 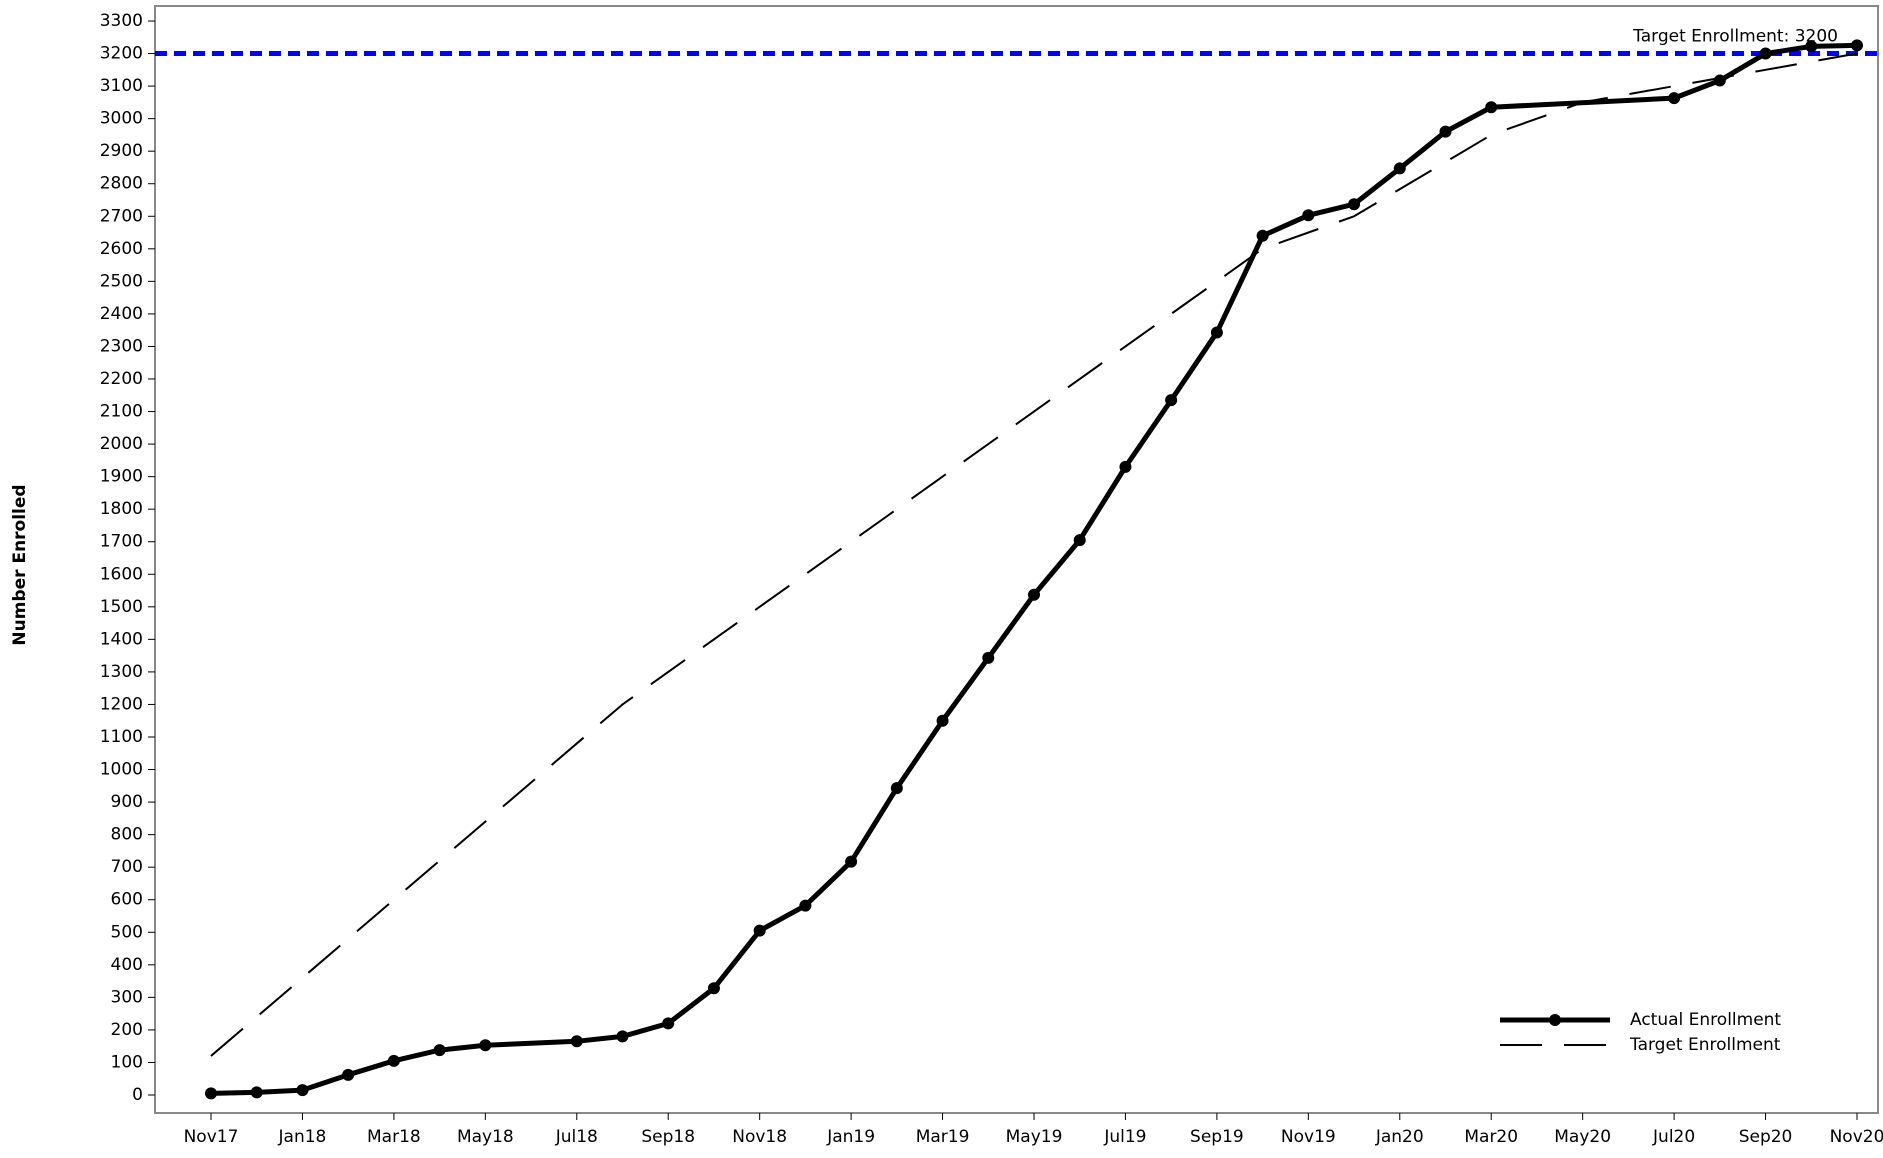 I want to click on legend-label: Actual Enrollment, so click(x=1705, y=1020).